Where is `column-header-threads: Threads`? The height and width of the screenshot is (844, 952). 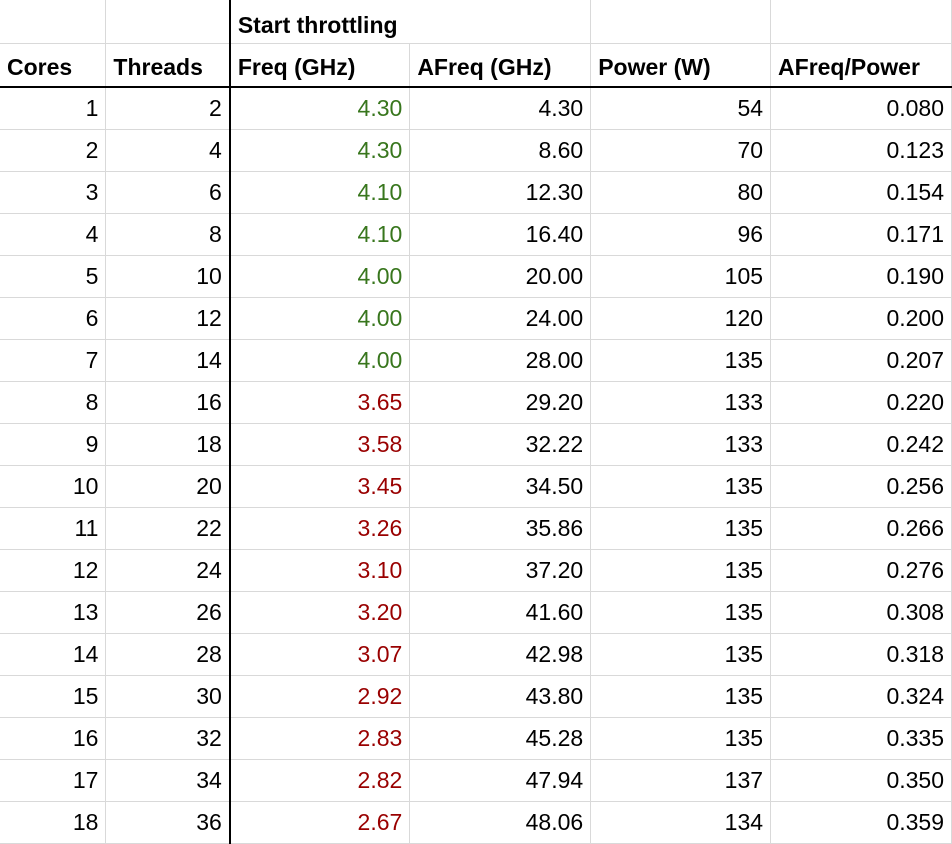
column-header-threads: Threads is located at coordinates (168, 65).